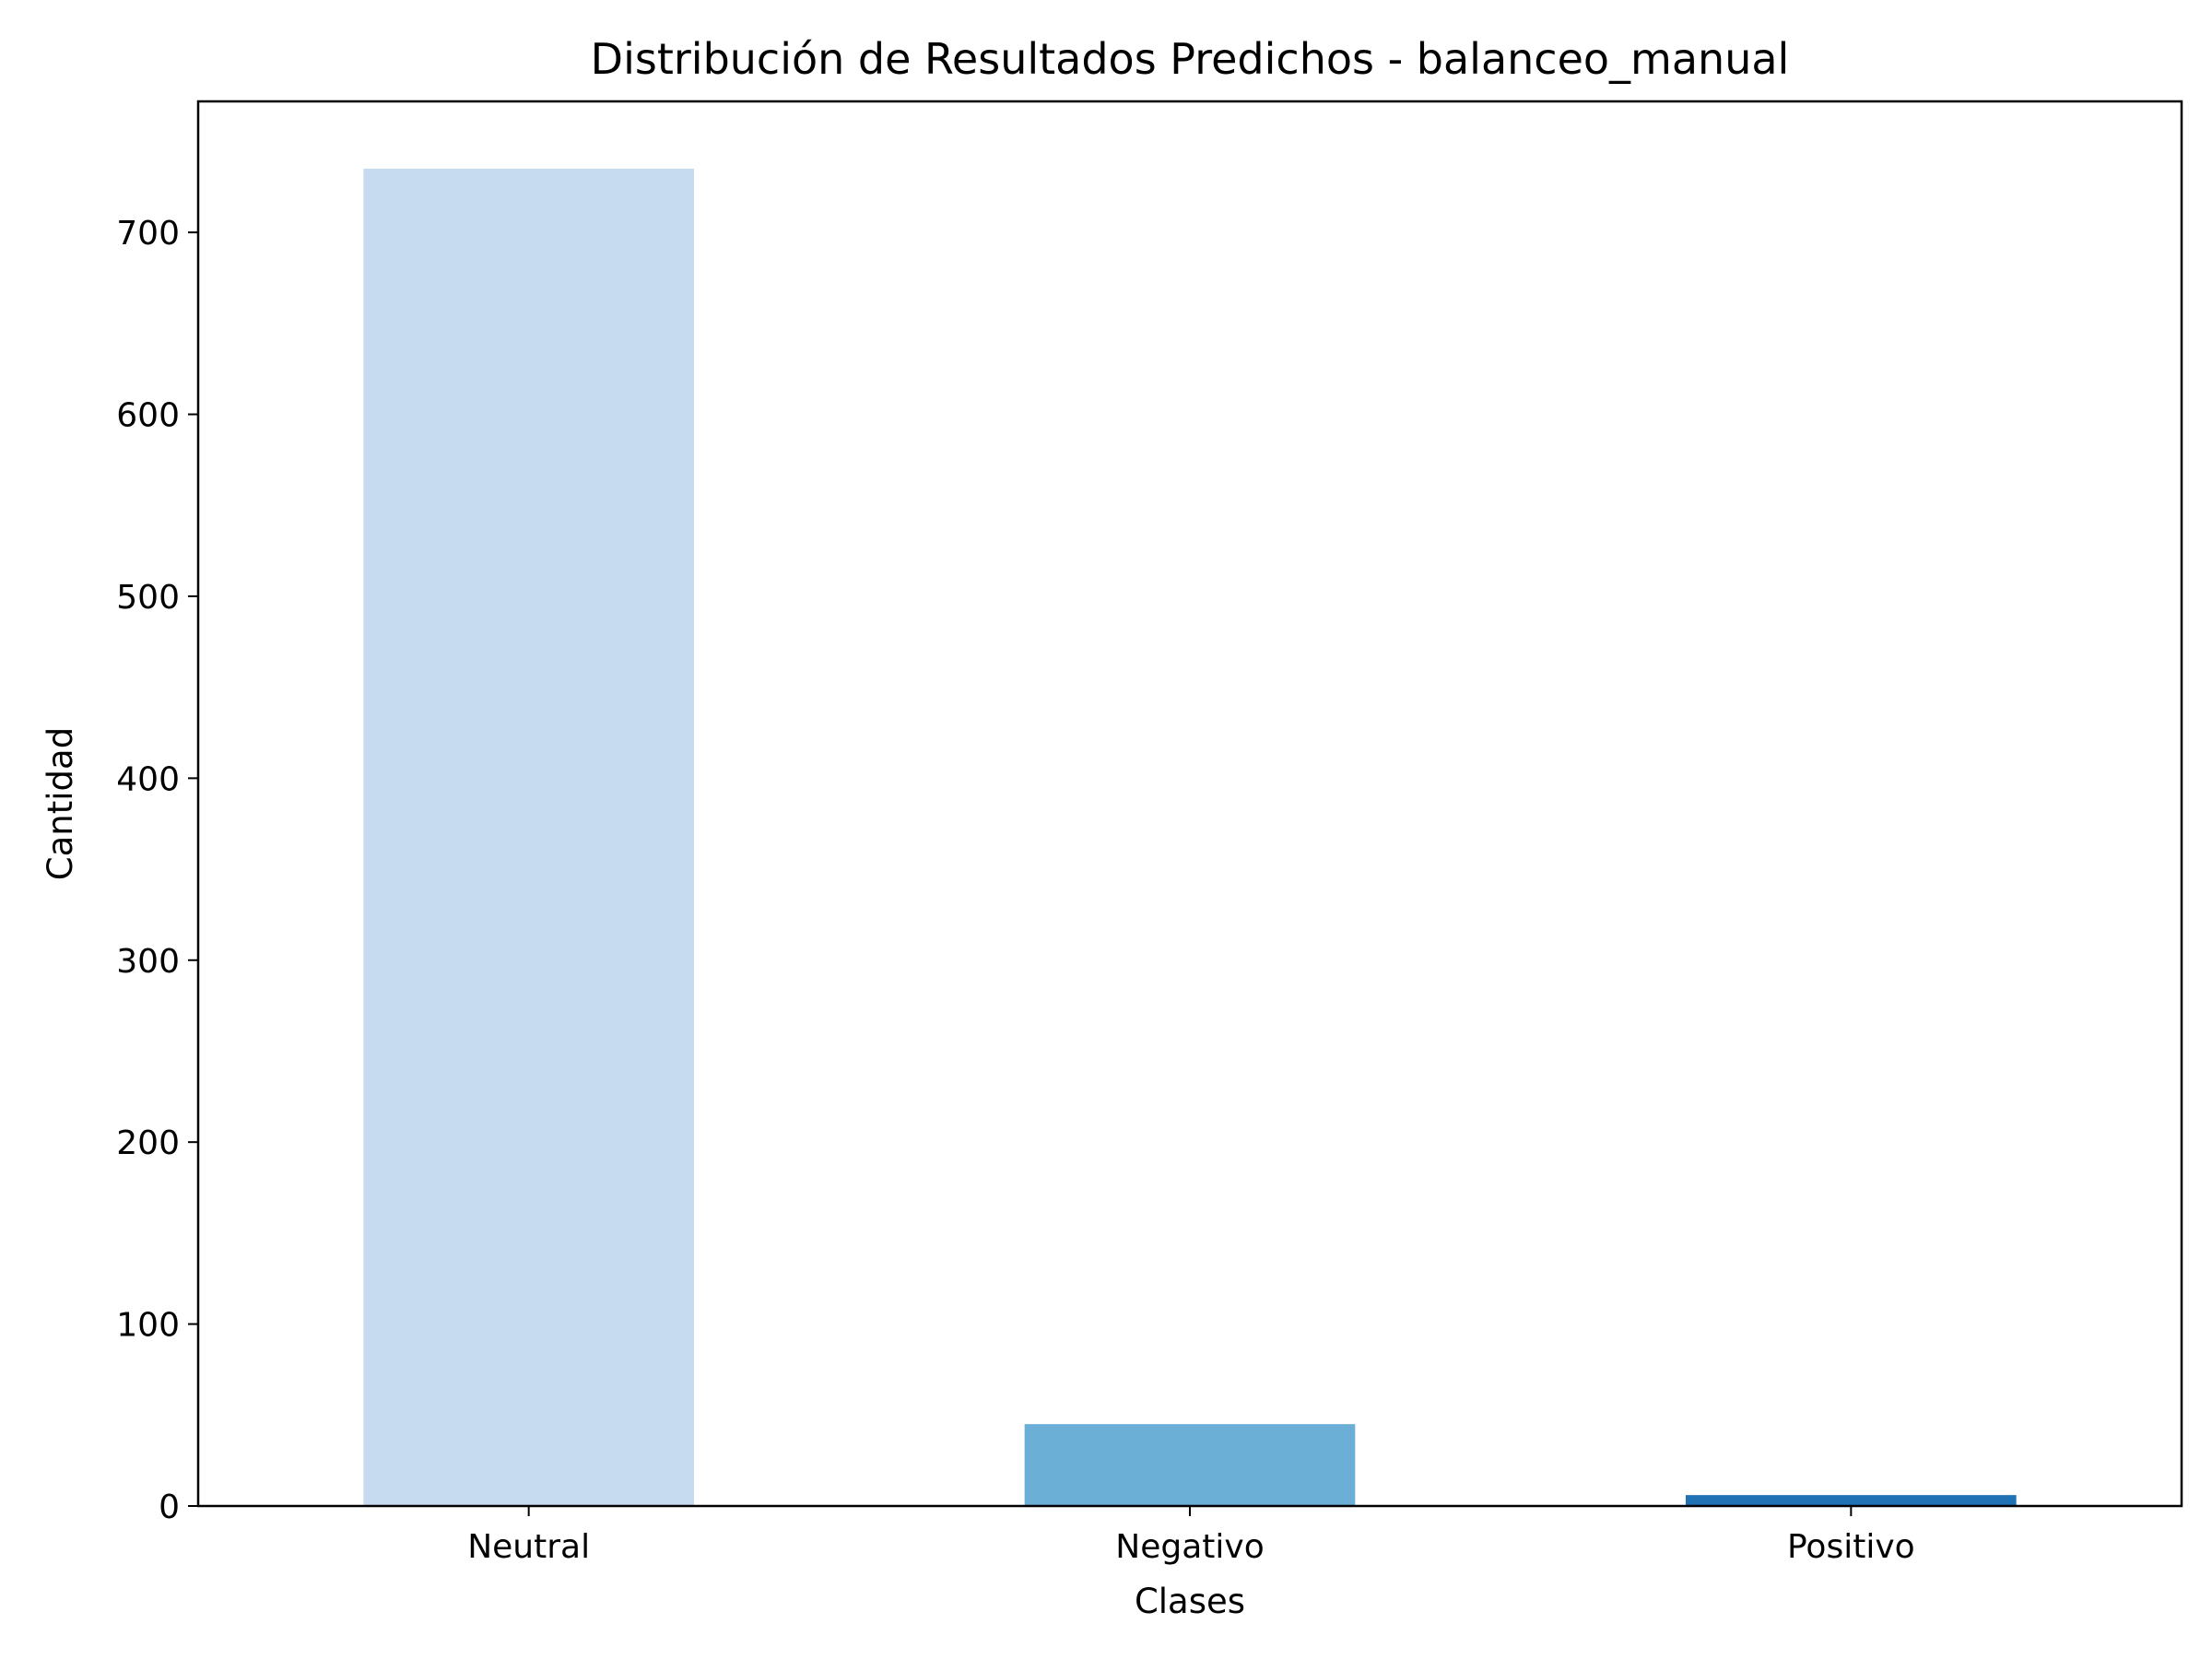 This screenshot has width=2212, height=1659. Describe the element at coordinates (1190, 1465) in the screenshot. I see `bar-negativo` at that location.